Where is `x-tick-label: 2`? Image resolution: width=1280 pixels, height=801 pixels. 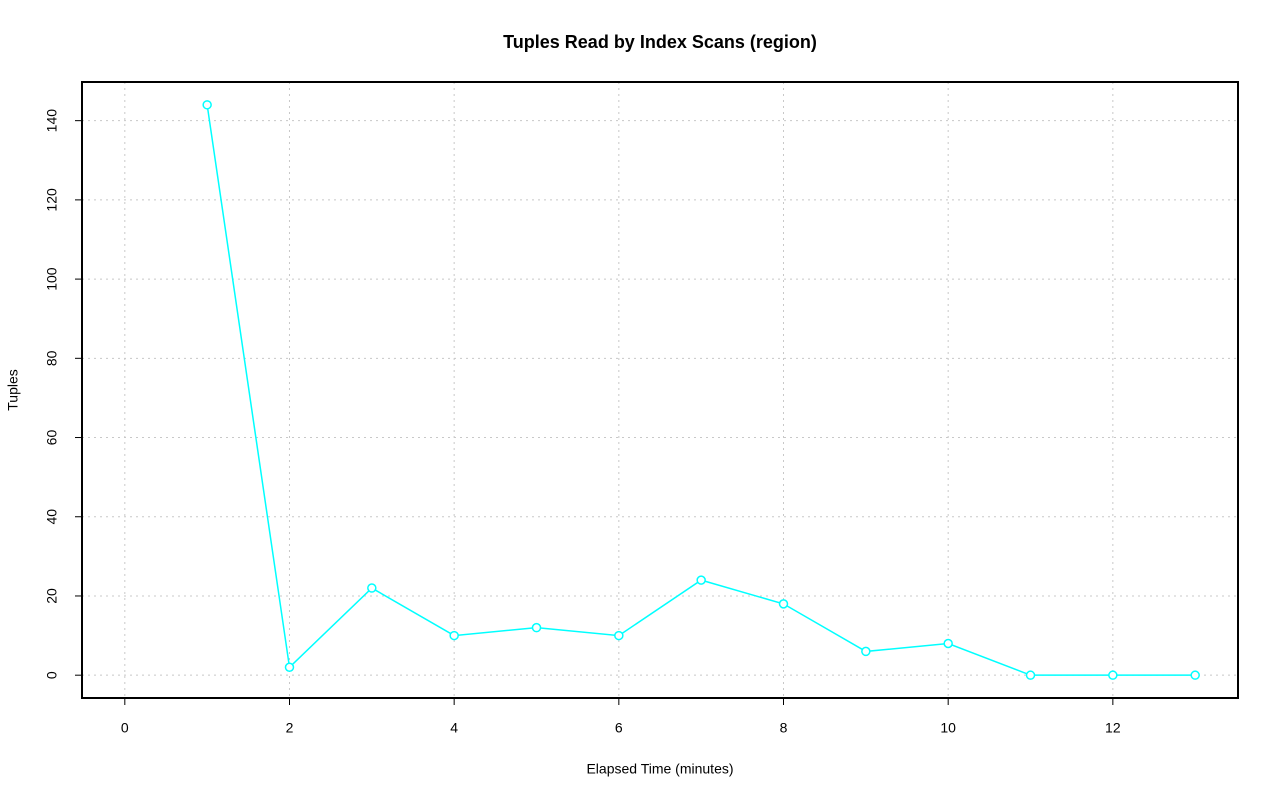 x-tick-label: 2 is located at coordinates (290, 728).